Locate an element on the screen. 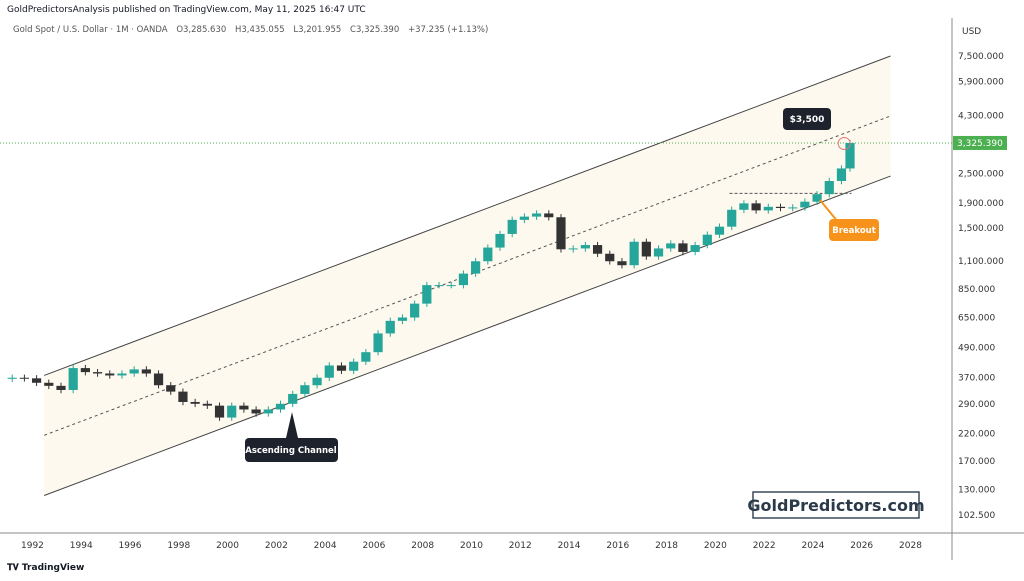 The height and width of the screenshot is (581, 1024). ohlc-change: +37.235 (+1.13%) is located at coordinates (448, 30).